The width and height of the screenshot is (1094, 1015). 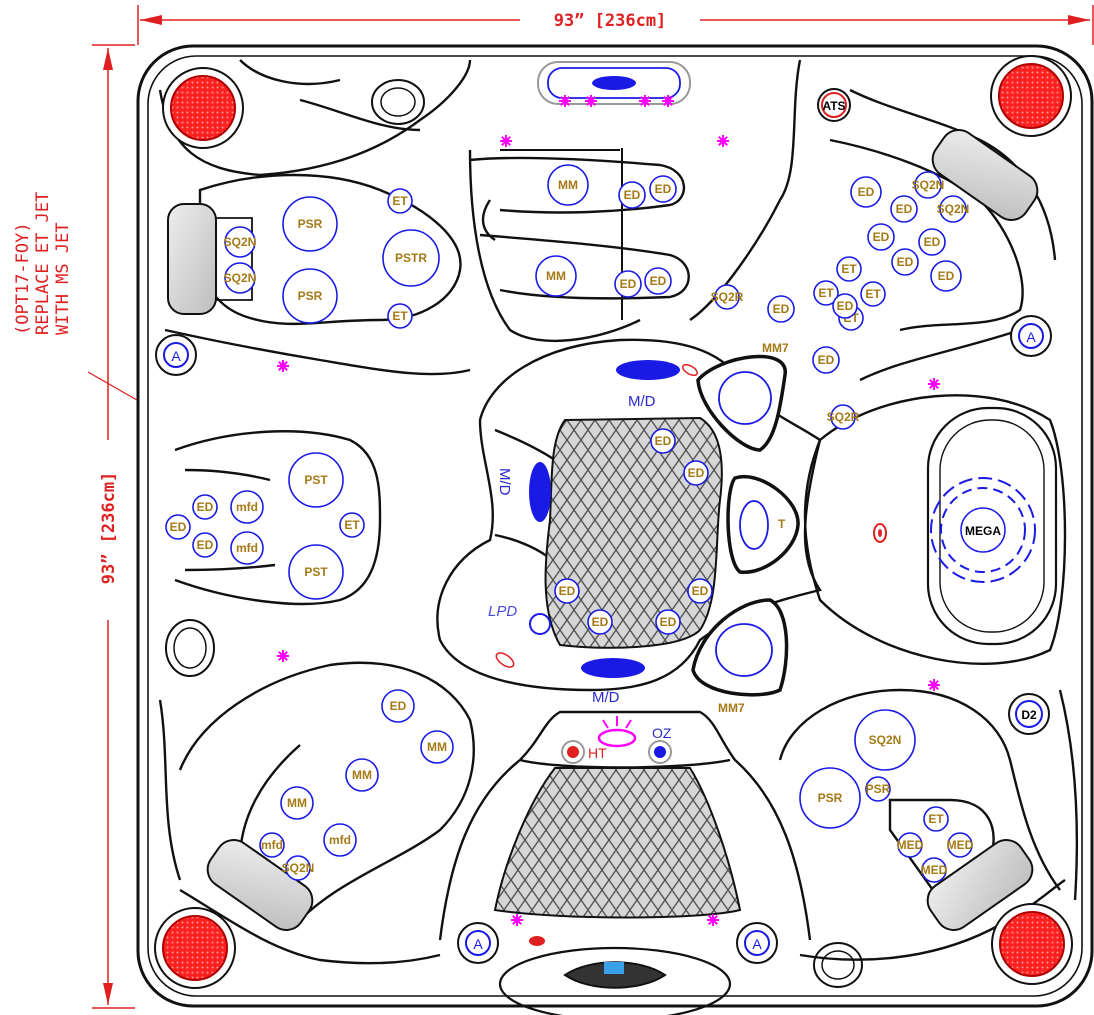 What do you see at coordinates (775, 348) in the screenshot?
I see `mm7-top-label: MM7` at bounding box center [775, 348].